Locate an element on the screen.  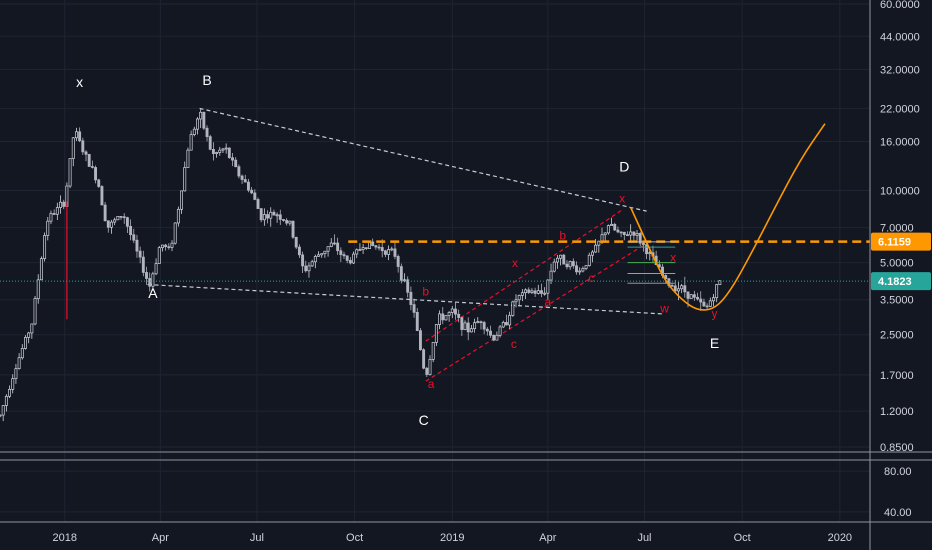
y-tick-label: 5.0000 is located at coordinates (897, 264).